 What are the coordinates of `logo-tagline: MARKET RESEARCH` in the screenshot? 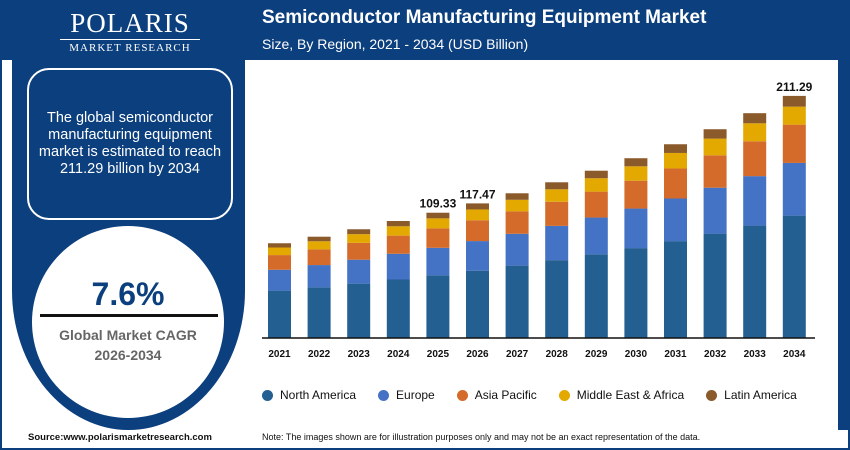 It's located at (130, 46).